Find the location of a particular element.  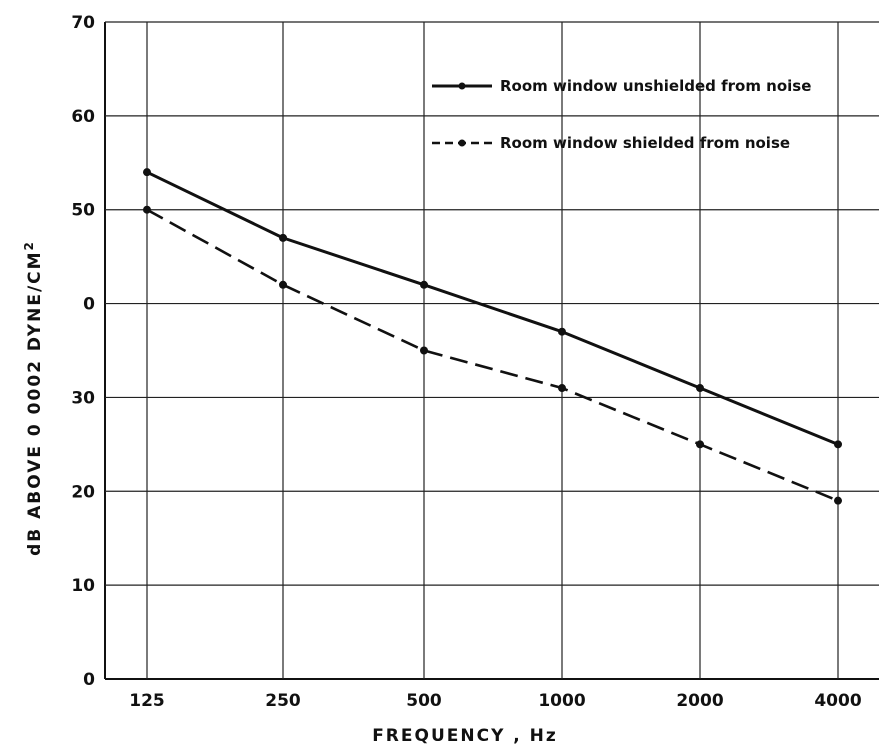

y-tick-label: 10 is located at coordinates (83, 586).